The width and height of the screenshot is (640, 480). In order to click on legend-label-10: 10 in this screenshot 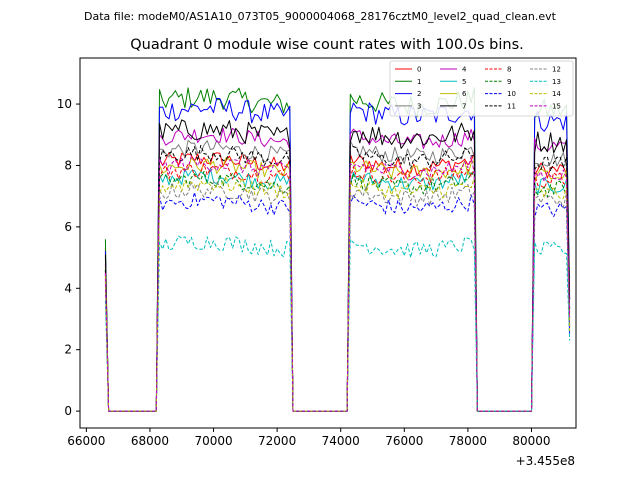, I will do `click(511, 94)`.